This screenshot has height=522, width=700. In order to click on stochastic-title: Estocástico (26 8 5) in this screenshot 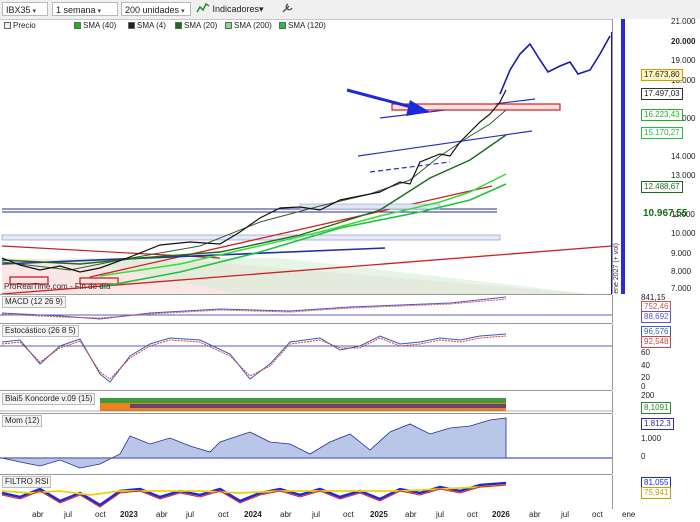, I will do `click(40, 331)`.